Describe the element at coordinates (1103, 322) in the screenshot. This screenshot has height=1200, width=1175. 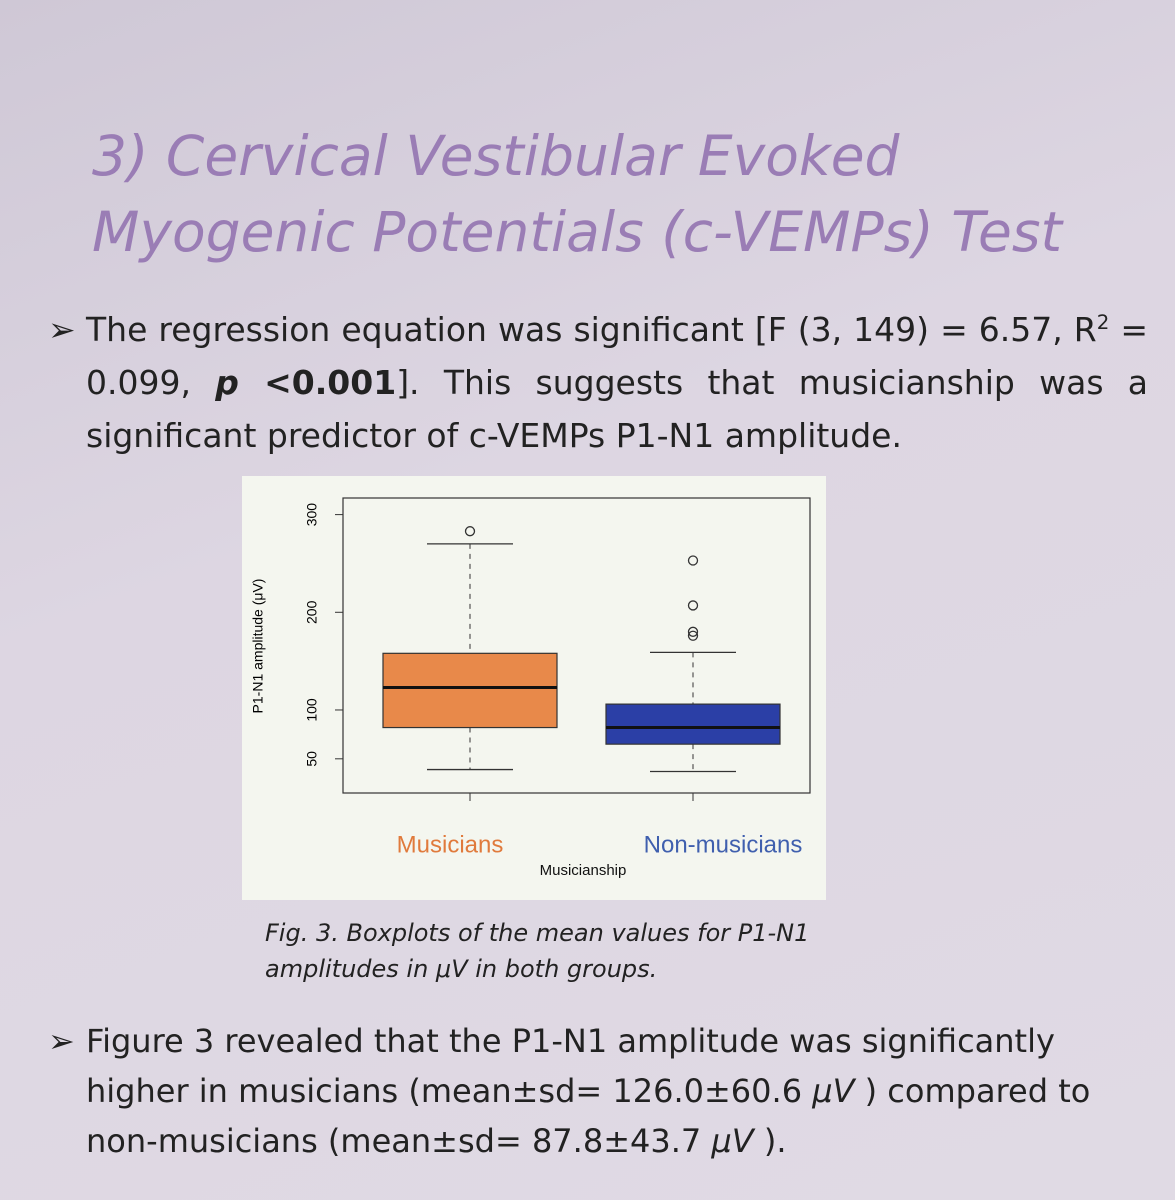
I see `bullet-text: 2` at that location.